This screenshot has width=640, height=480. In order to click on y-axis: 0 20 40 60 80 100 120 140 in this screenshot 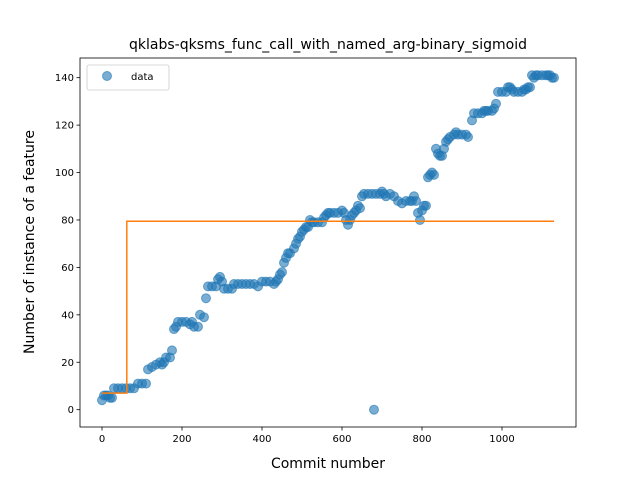, I will do `click(67, 244)`.